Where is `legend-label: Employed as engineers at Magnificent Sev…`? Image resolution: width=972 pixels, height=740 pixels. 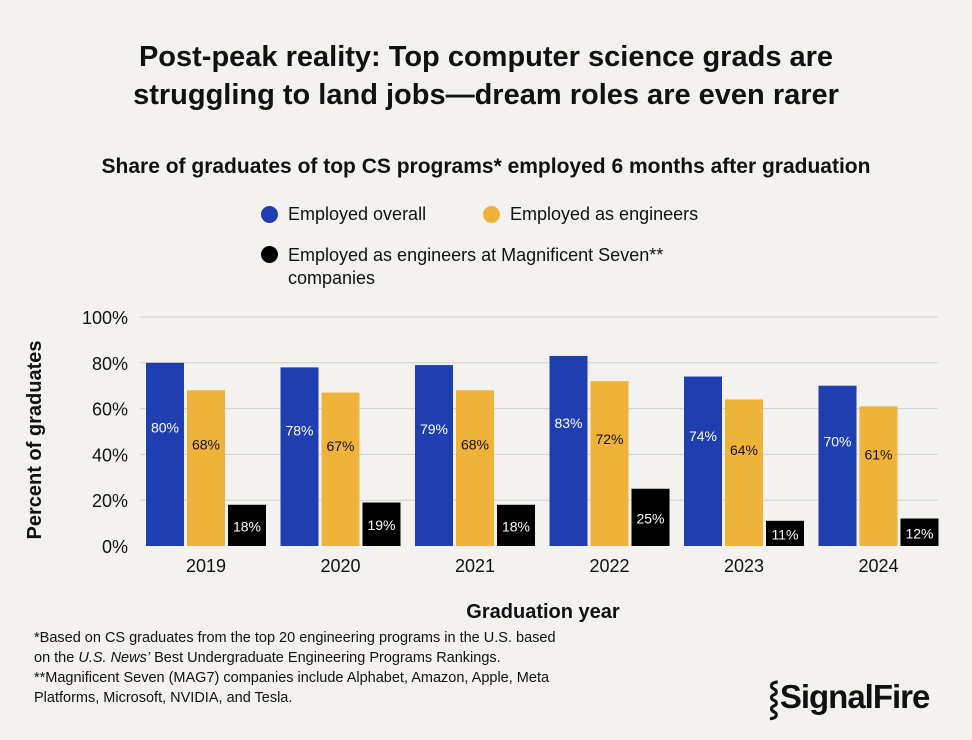
legend-label: Employed as engineers at Magnificent Sev… is located at coordinates (475, 267).